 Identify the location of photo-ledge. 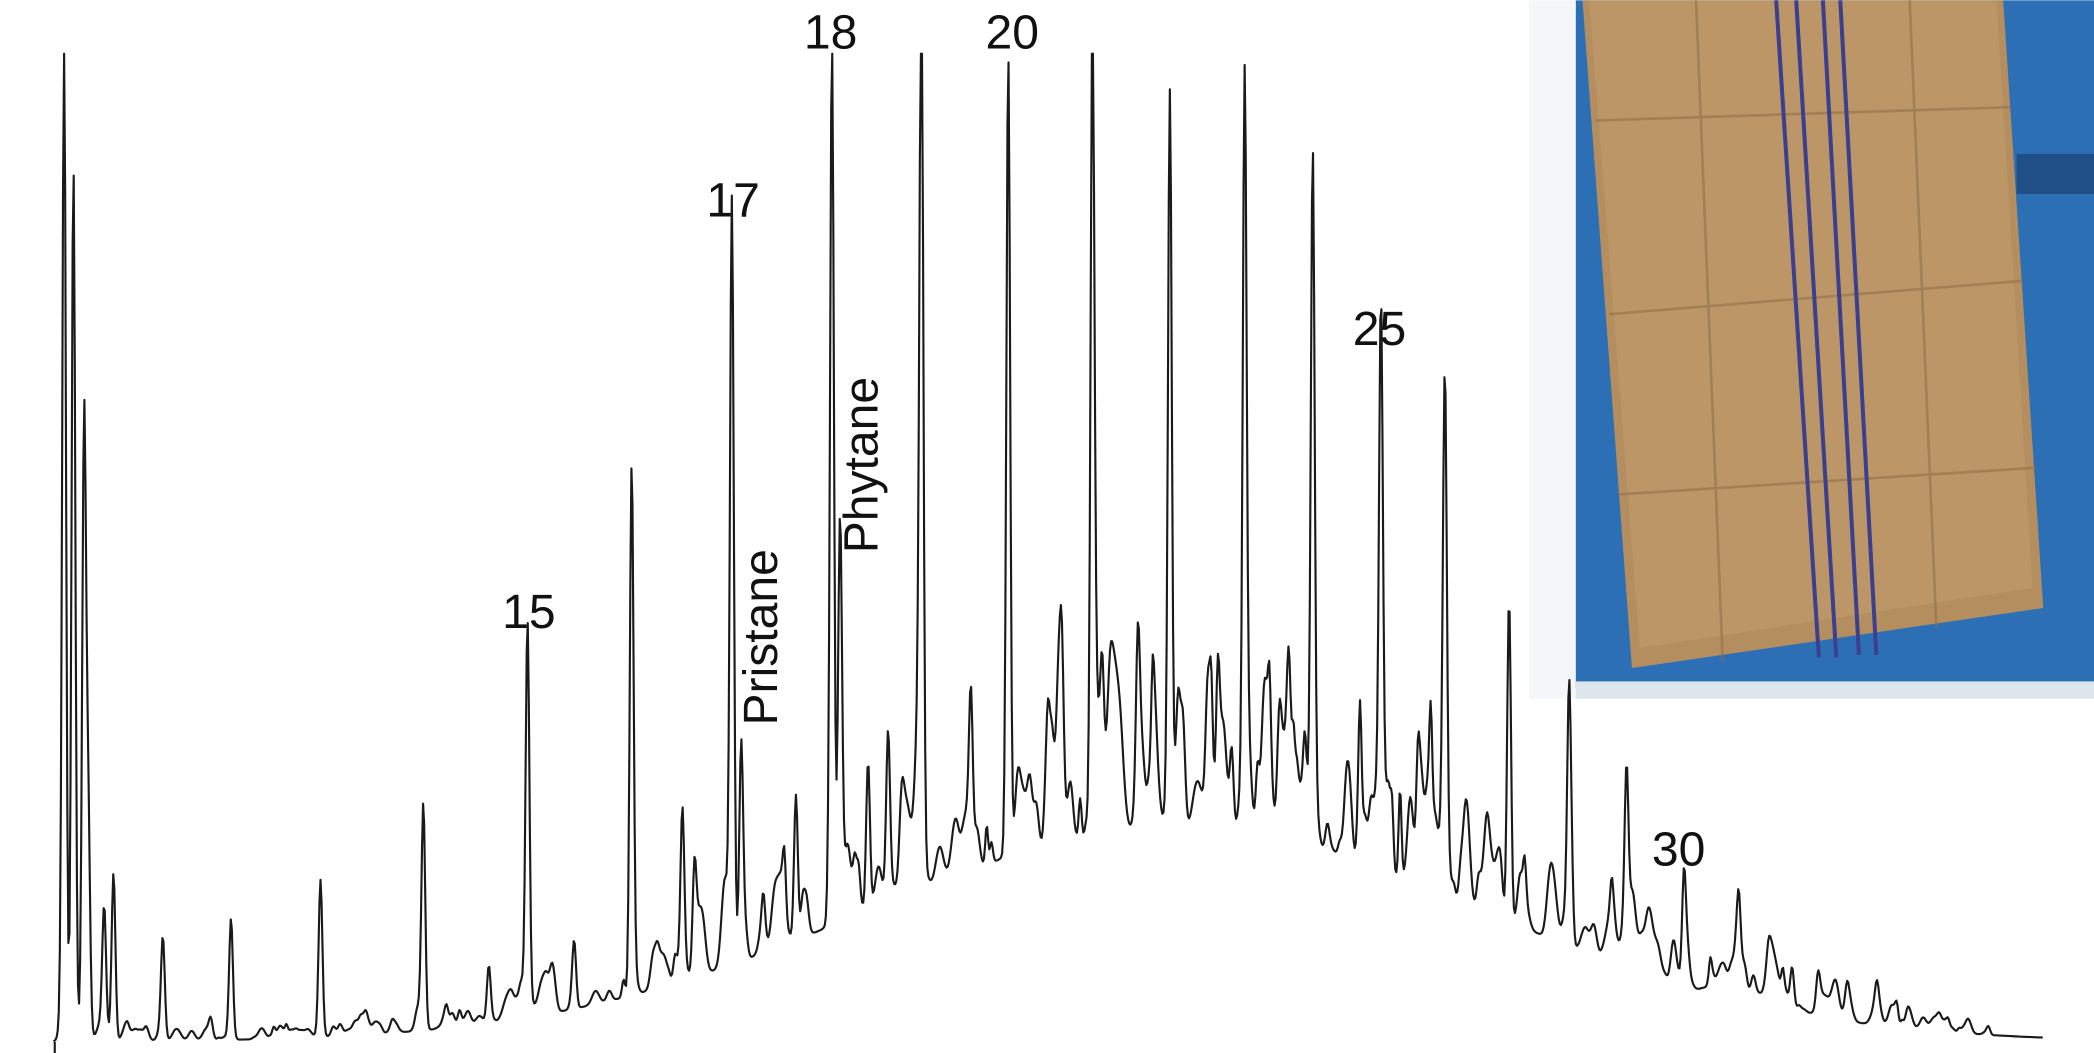
(1834, 690).